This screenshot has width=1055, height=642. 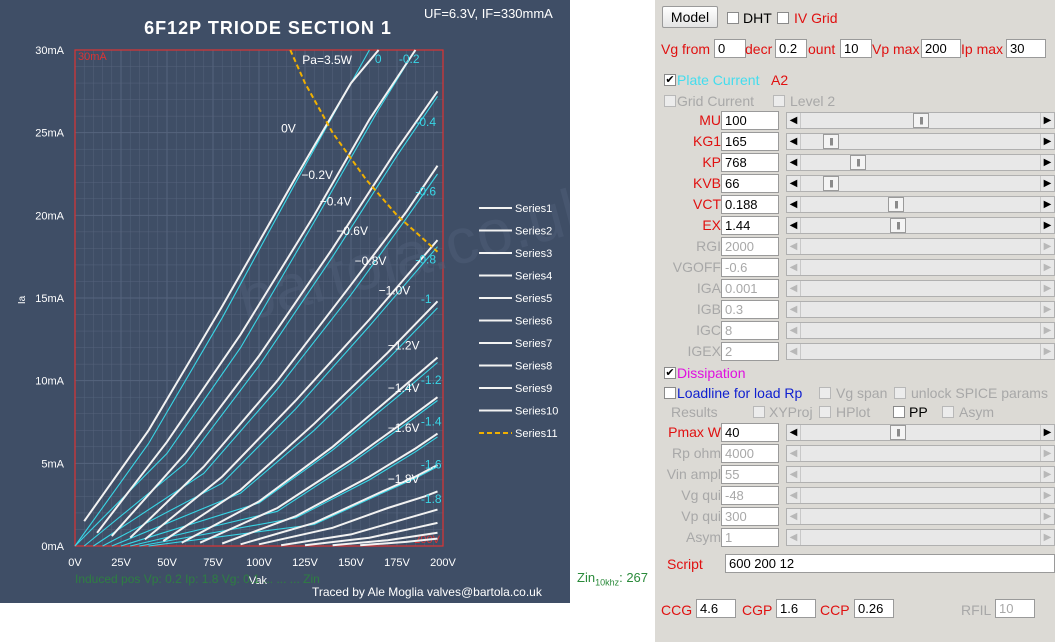 What do you see at coordinates (920, 246) in the screenshot?
I see `rgi-slider: ◀ ▶` at bounding box center [920, 246].